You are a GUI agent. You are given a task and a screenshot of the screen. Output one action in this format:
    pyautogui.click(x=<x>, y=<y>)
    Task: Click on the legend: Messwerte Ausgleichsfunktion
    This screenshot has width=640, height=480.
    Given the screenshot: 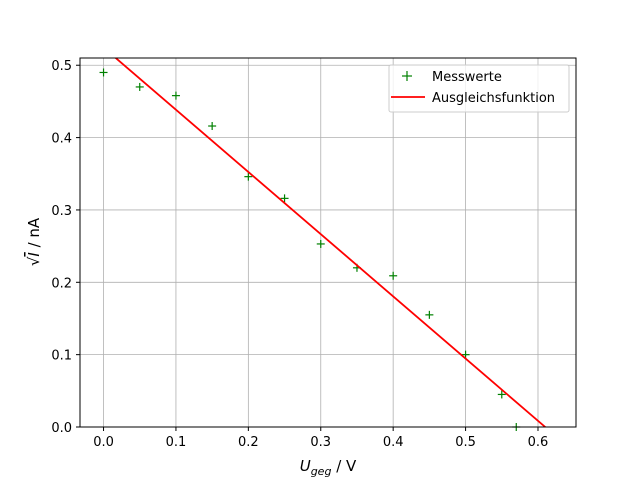 What is the action you would take?
    pyautogui.click(x=479, y=88)
    